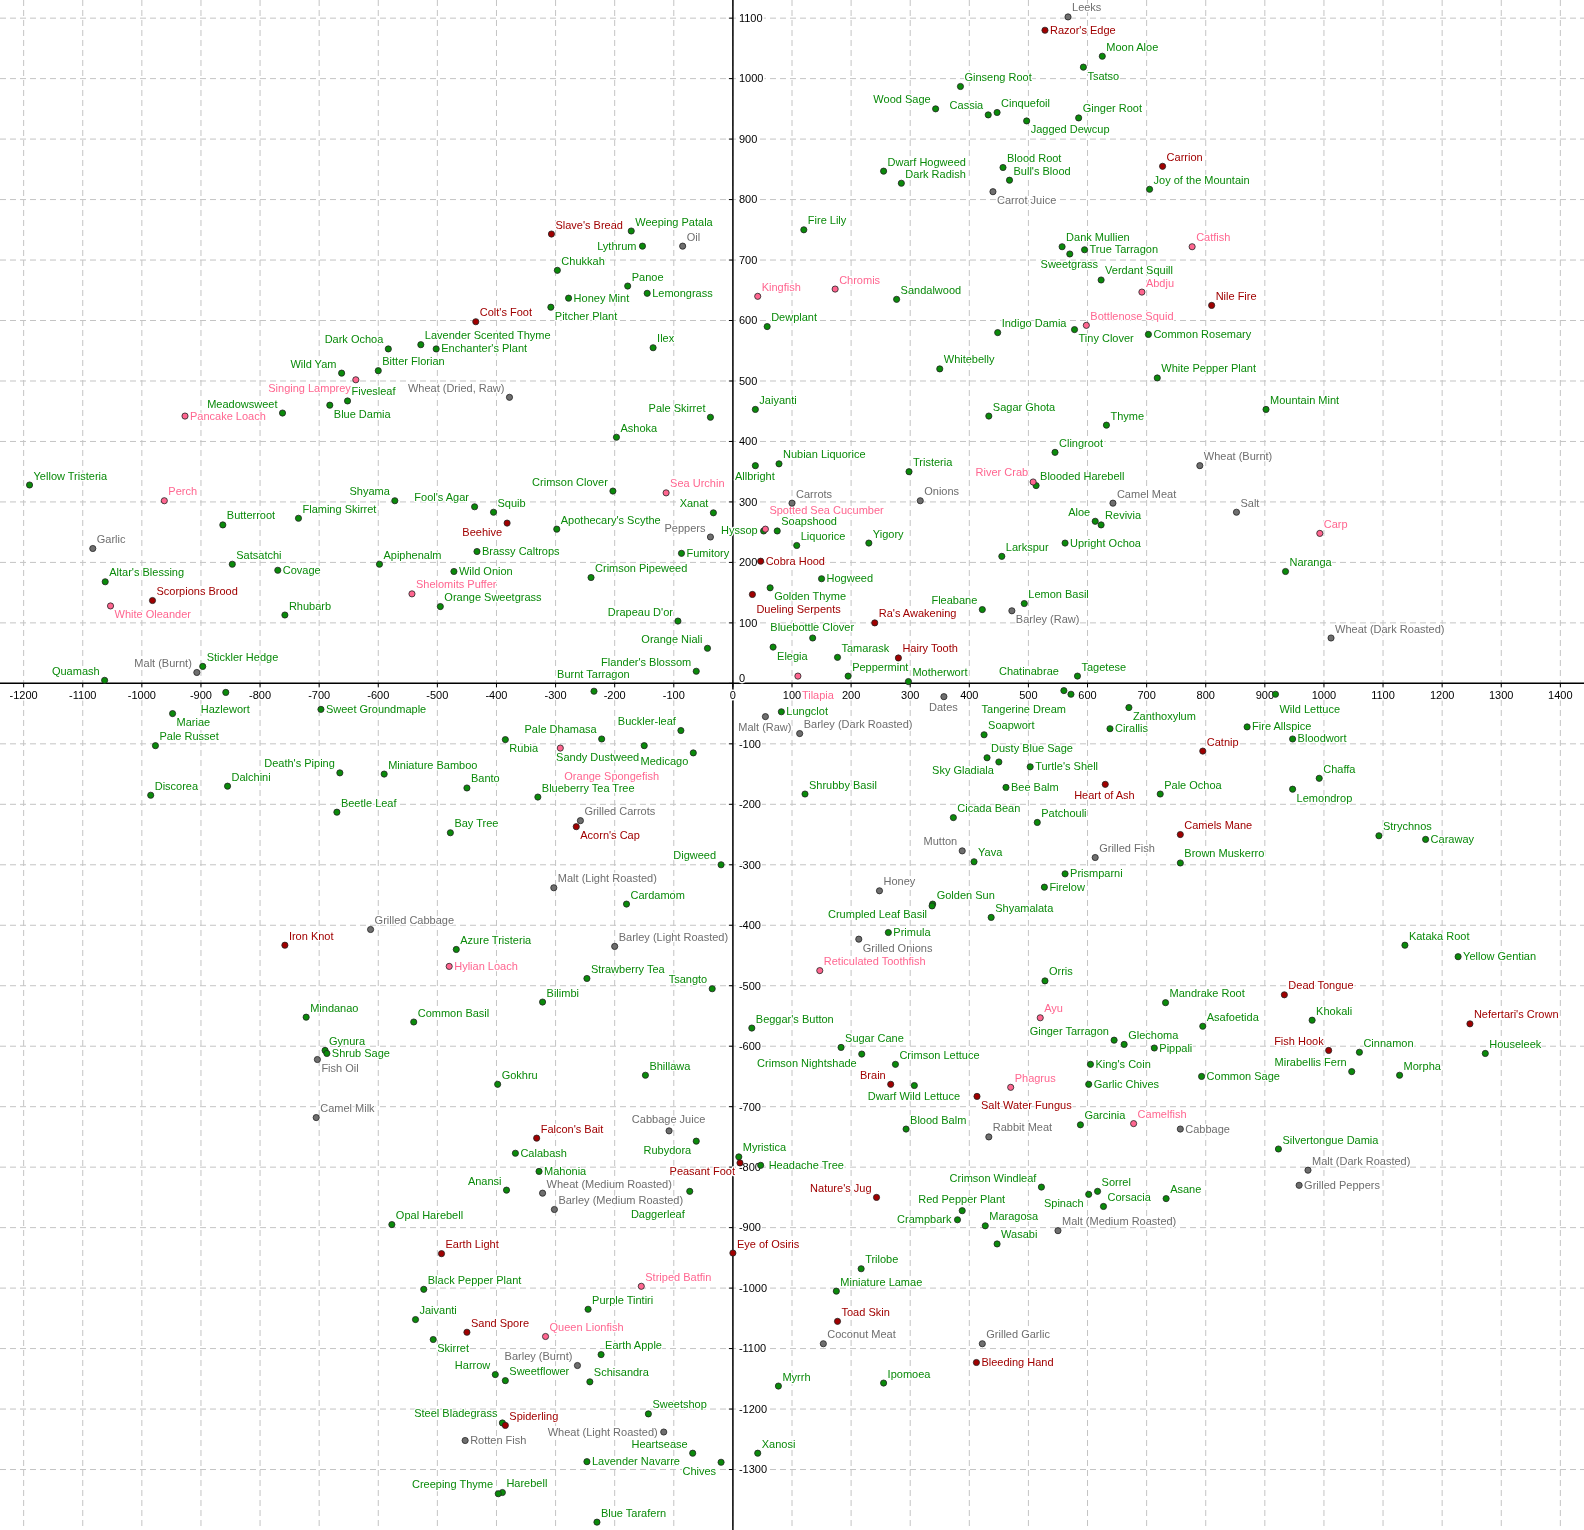 The height and width of the screenshot is (1530, 1584). Describe the element at coordinates (433, 764) in the screenshot. I see `data-label: Miniature Bamboo` at that location.